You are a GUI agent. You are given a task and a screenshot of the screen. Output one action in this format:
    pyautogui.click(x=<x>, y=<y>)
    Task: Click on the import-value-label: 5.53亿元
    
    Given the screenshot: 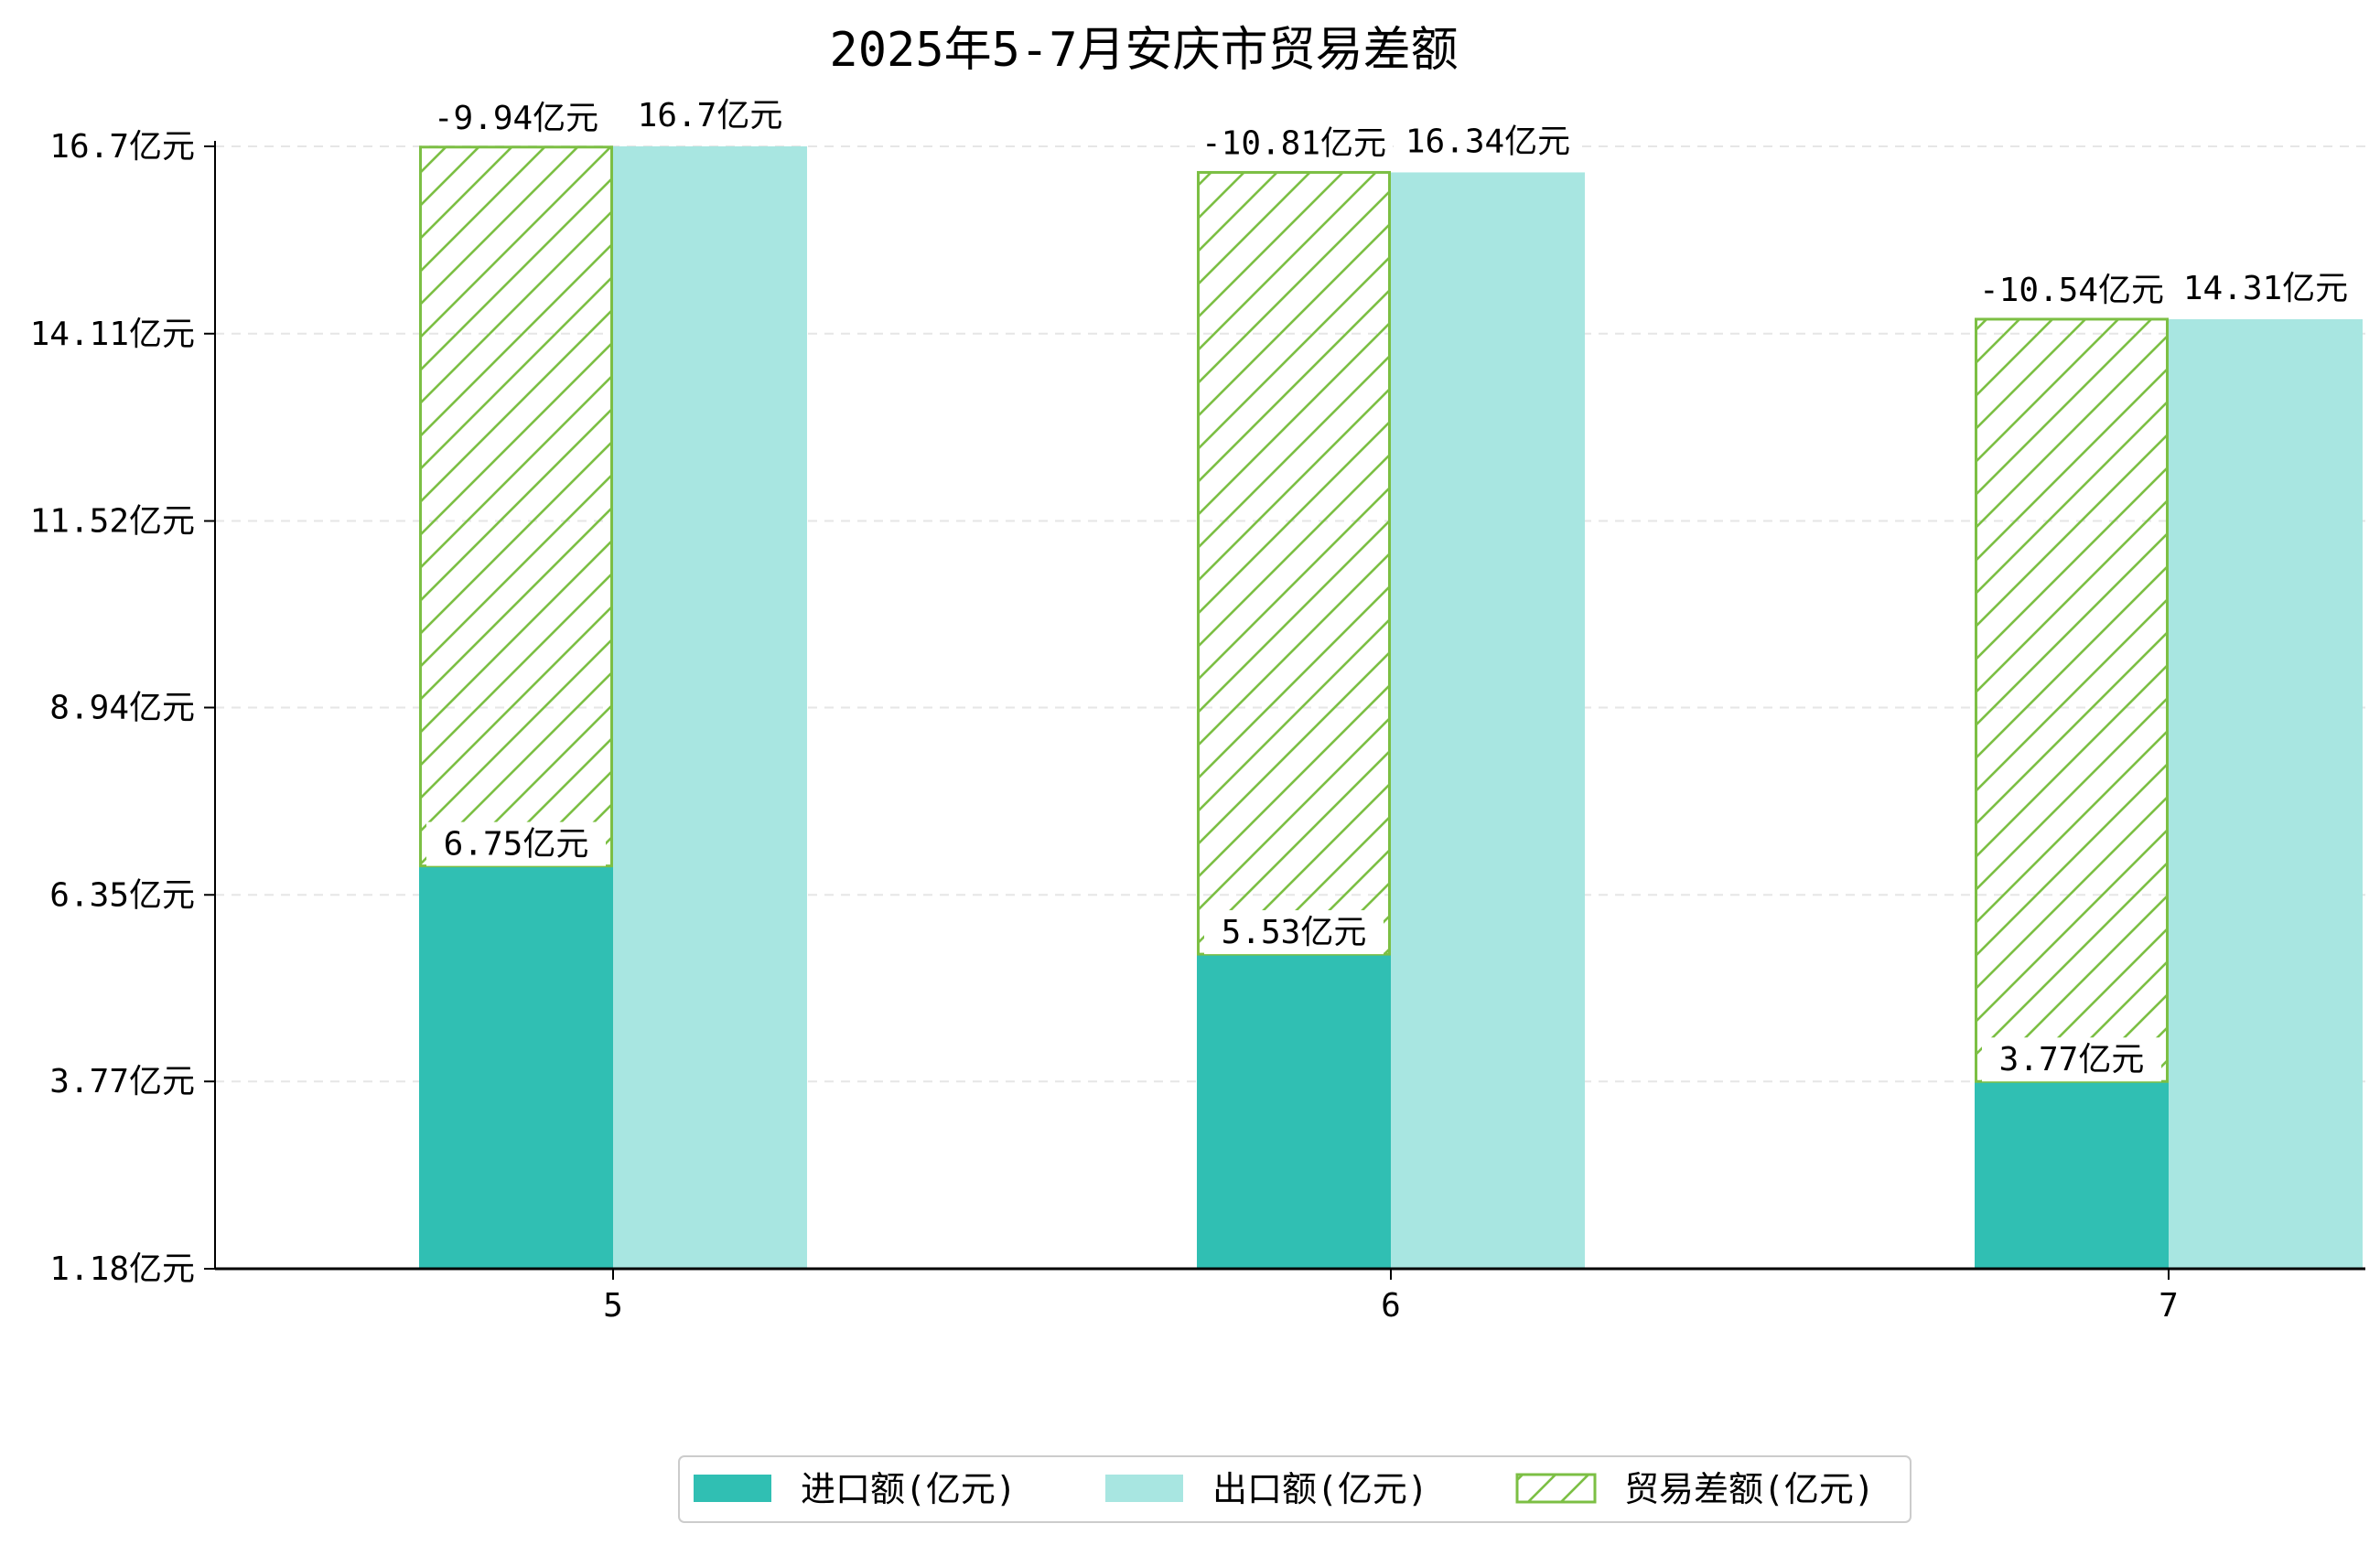 What is the action you would take?
    pyautogui.click(x=1294, y=932)
    